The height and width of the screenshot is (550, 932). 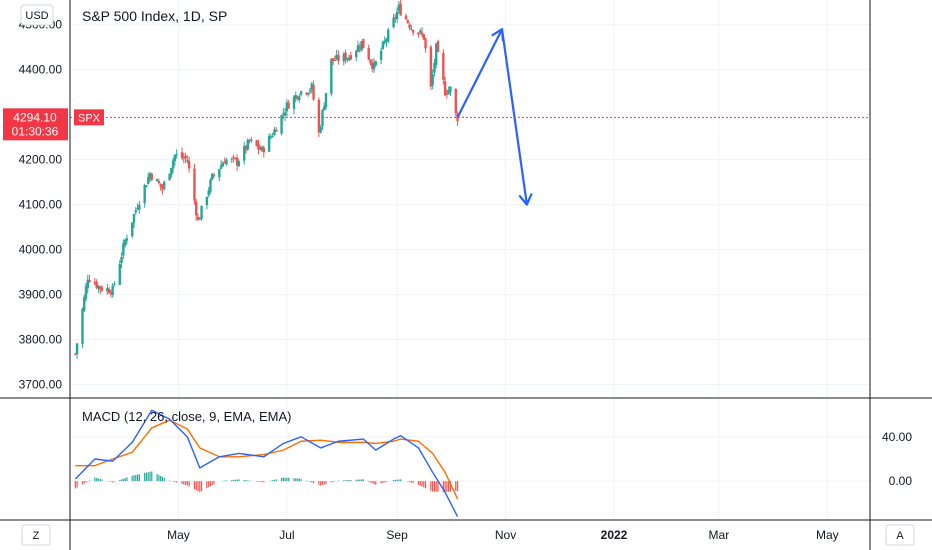 I want to click on currency-button: USD, so click(x=37, y=15).